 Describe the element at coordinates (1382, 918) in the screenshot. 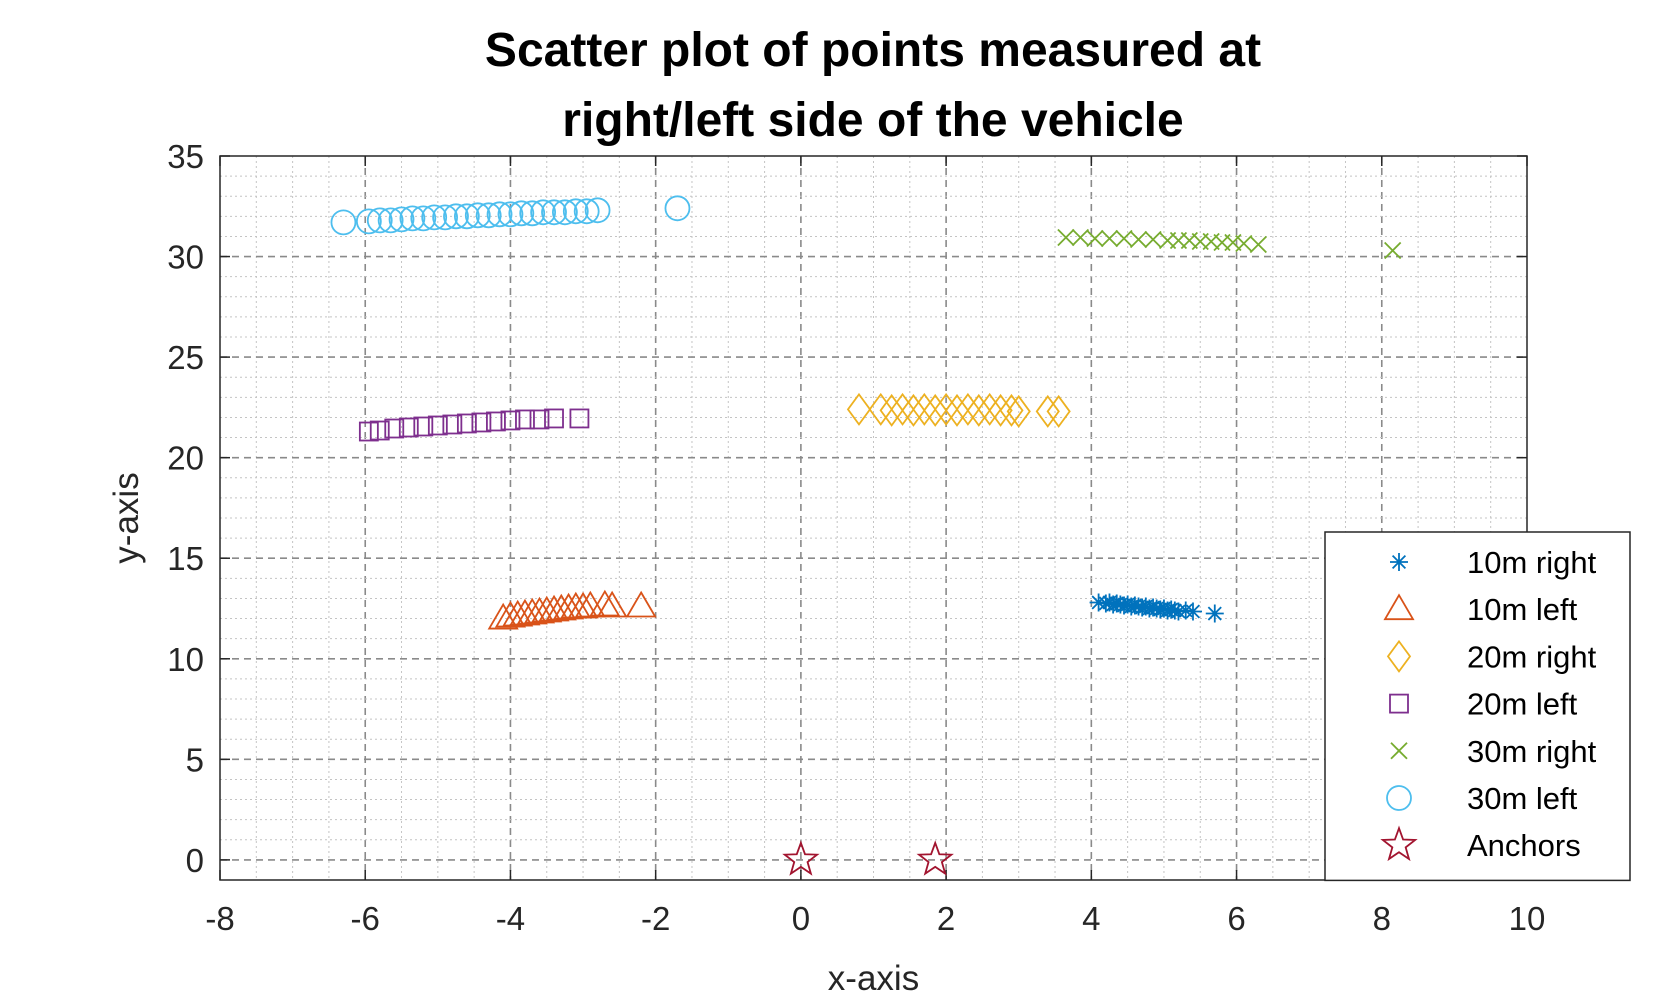

I see `x-tick-label: 8` at that location.